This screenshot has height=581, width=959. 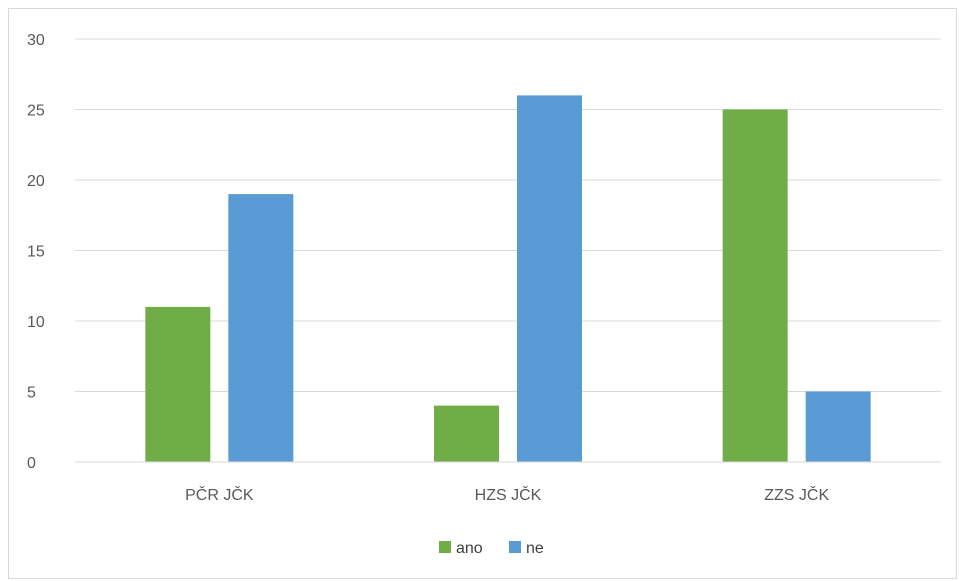 I want to click on x-tick-label: HZS JČK, so click(x=508, y=494).